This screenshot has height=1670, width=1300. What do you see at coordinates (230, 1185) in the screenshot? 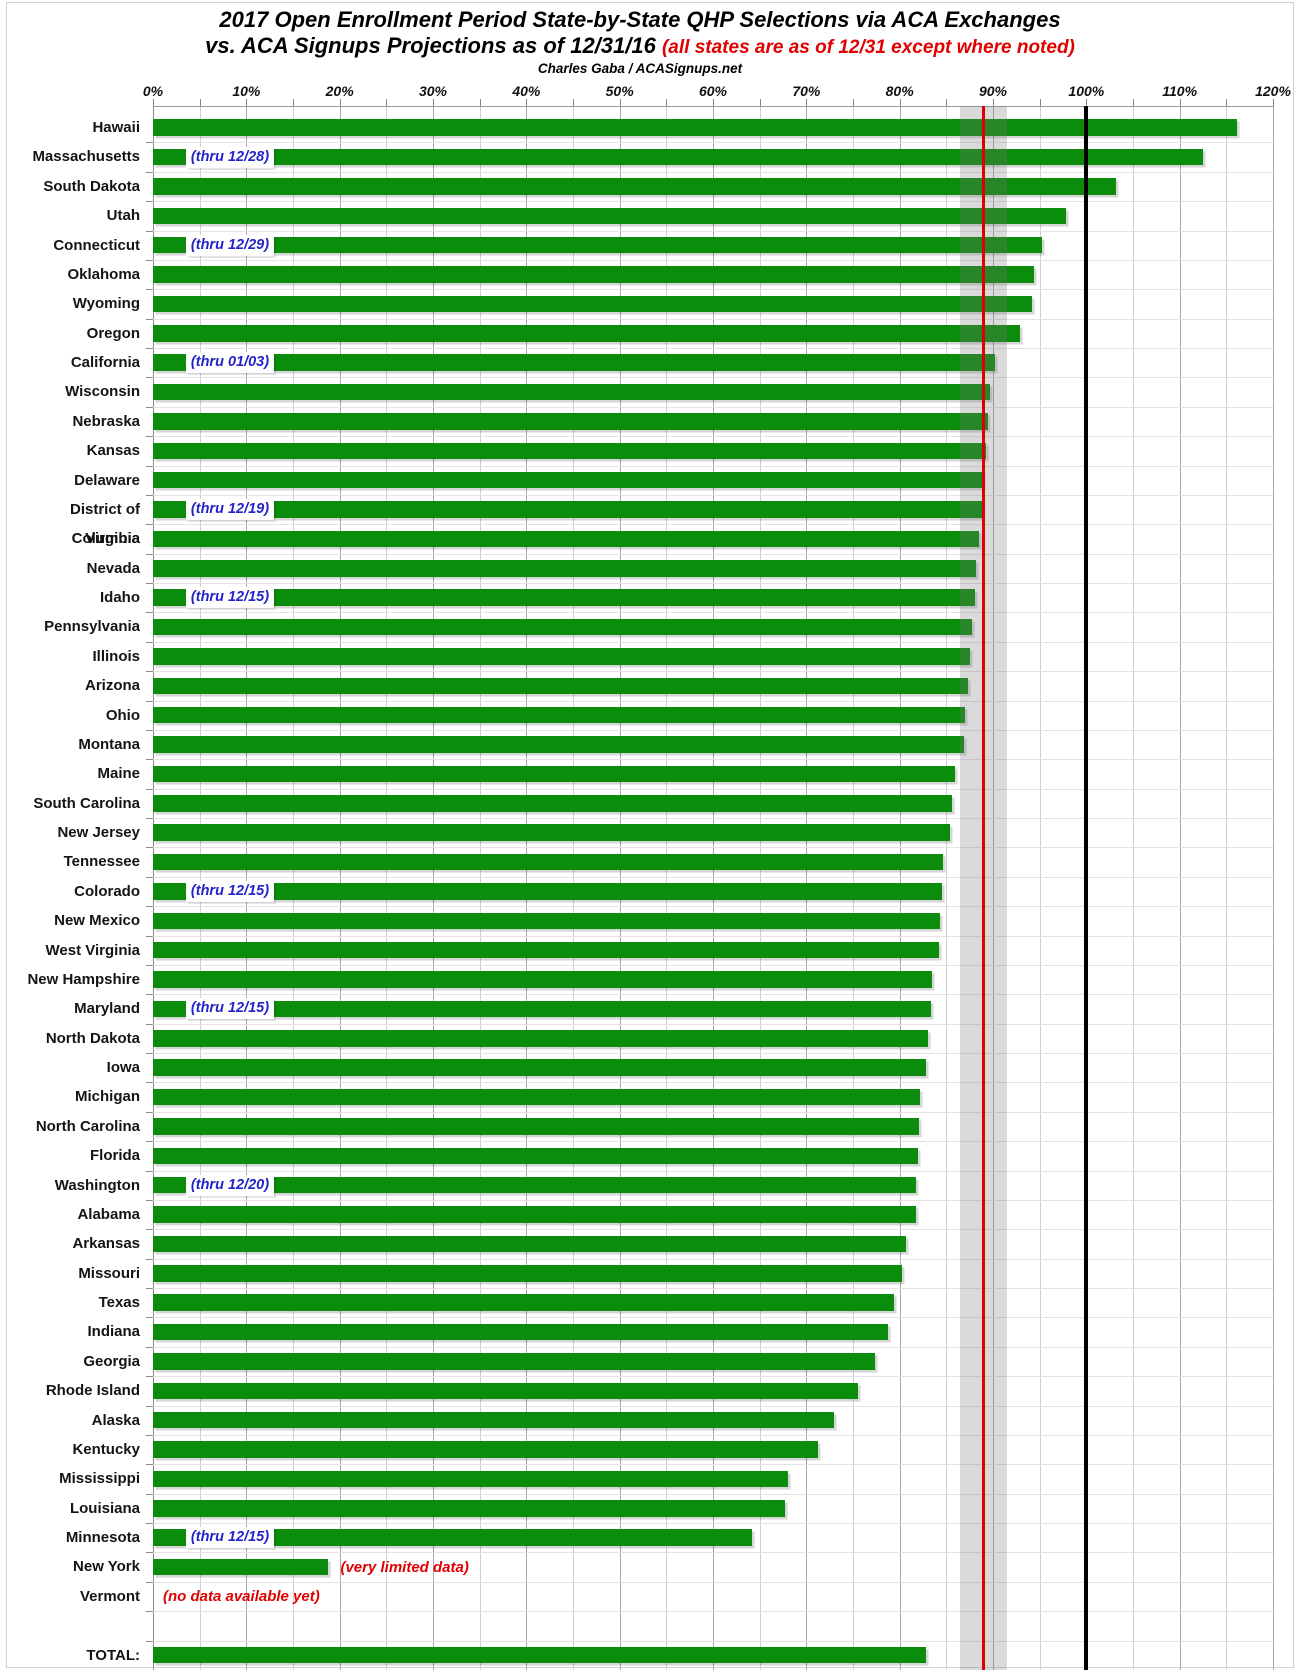
I see `bar-note-thru: (thru 12/20)` at bounding box center [230, 1185].